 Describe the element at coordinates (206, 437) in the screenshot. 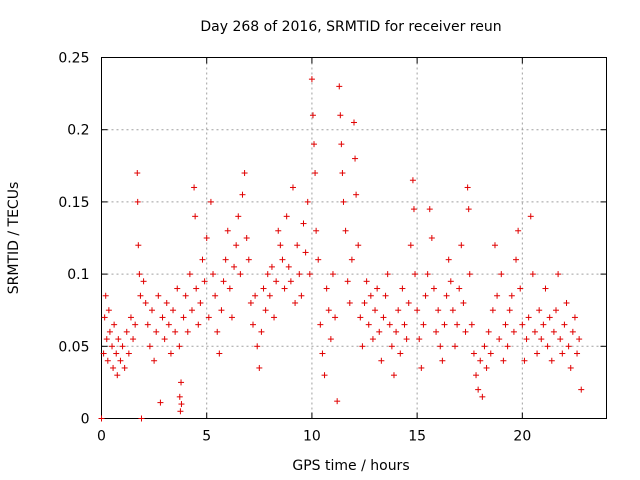

I see `x-tick-label: 5` at that location.